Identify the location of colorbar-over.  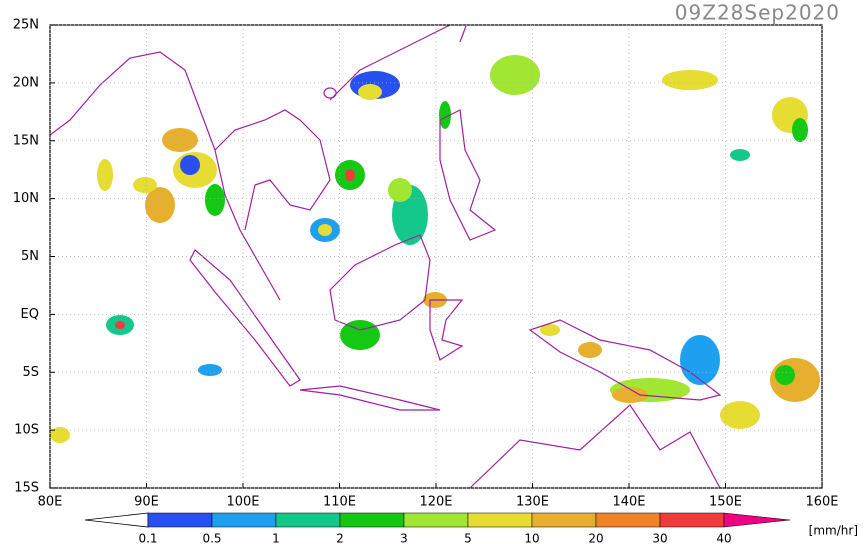
(757, 520).